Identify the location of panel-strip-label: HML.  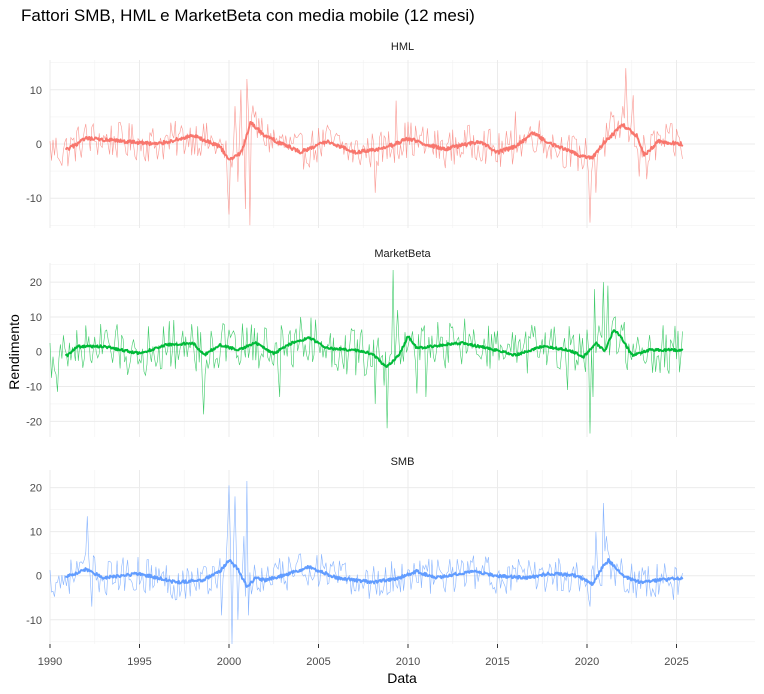
(402, 47).